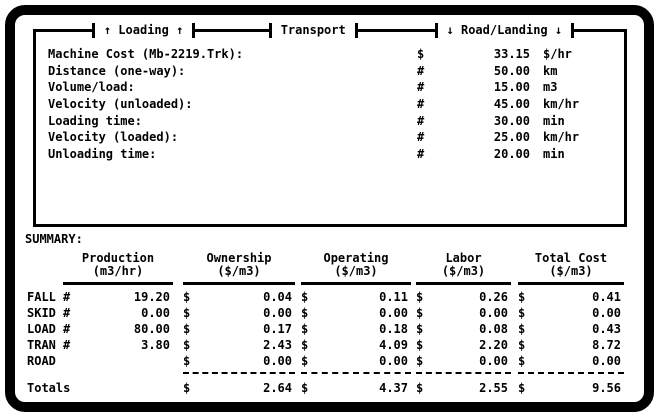  What do you see at coordinates (54, 239) in the screenshot?
I see `summary-title: SUMMARY:` at bounding box center [54, 239].